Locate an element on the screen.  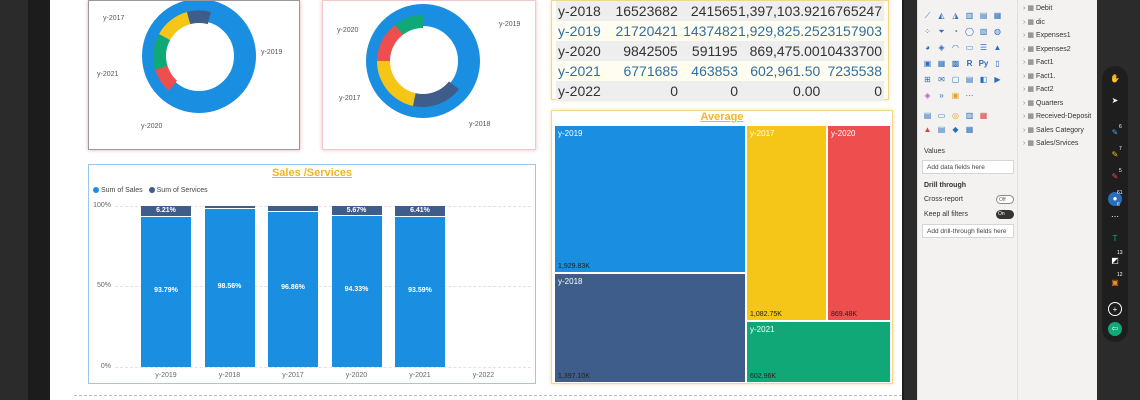
field-table-item: › ▦ Expenses1 is located at coordinates (1047, 35).